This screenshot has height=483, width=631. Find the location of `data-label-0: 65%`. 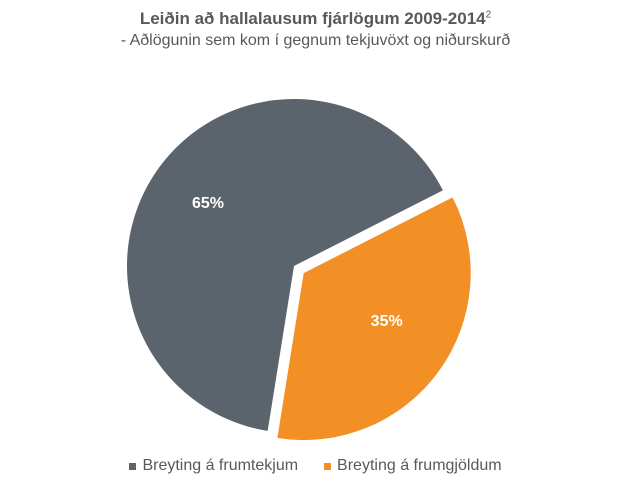

data-label-0: 65% is located at coordinates (208, 203).